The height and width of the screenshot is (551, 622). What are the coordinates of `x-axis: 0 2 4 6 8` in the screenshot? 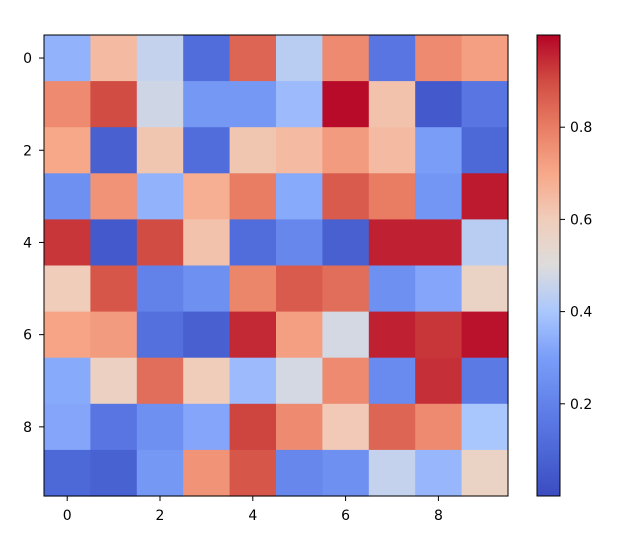 It's located at (253, 510).